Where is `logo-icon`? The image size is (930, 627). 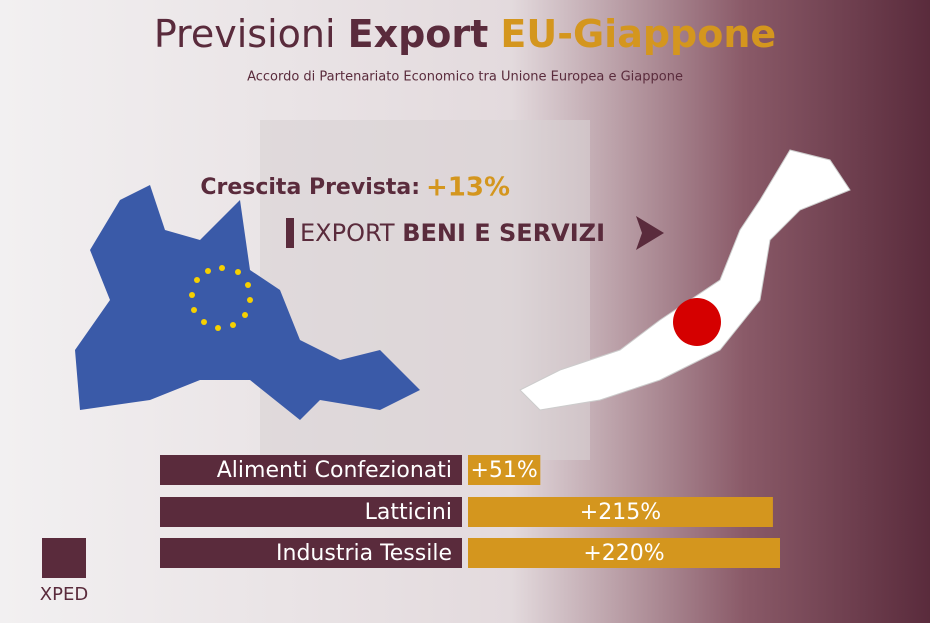 logo-icon is located at coordinates (64, 558).